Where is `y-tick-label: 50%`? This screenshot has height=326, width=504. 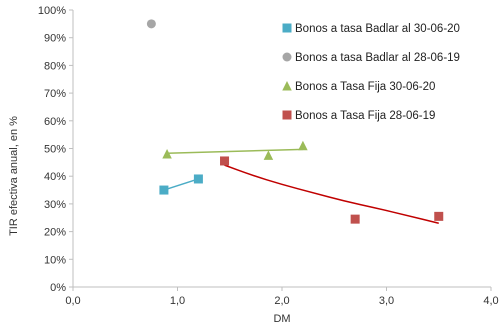
y-tick-label: 50% is located at coordinates (55, 150).